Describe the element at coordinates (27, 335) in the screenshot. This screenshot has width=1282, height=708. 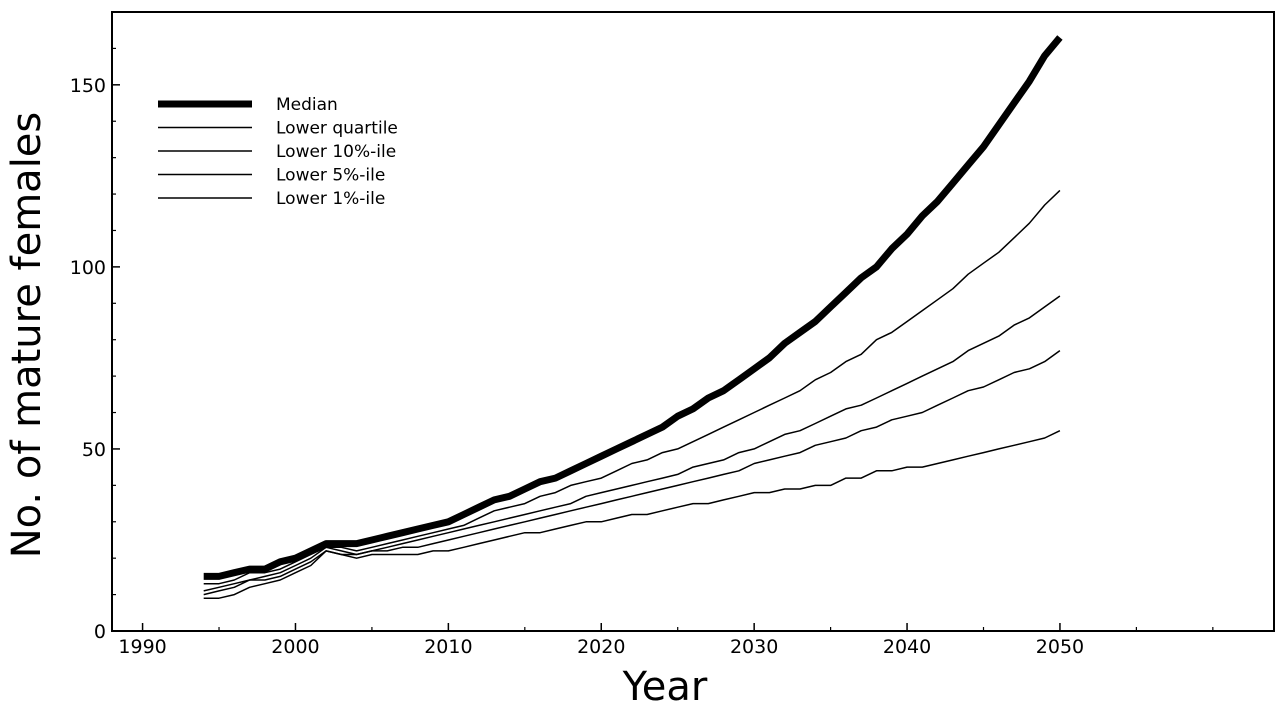
I see `y-axis-title: No. of mature females` at that location.